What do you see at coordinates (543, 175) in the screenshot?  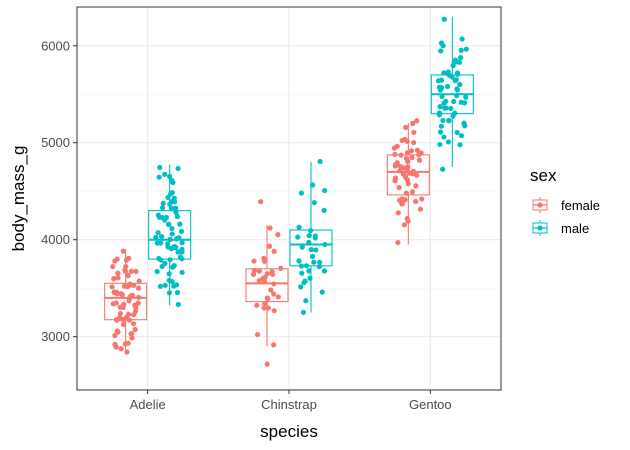 I see `legend-title: sex` at bounding box center [543, 175].